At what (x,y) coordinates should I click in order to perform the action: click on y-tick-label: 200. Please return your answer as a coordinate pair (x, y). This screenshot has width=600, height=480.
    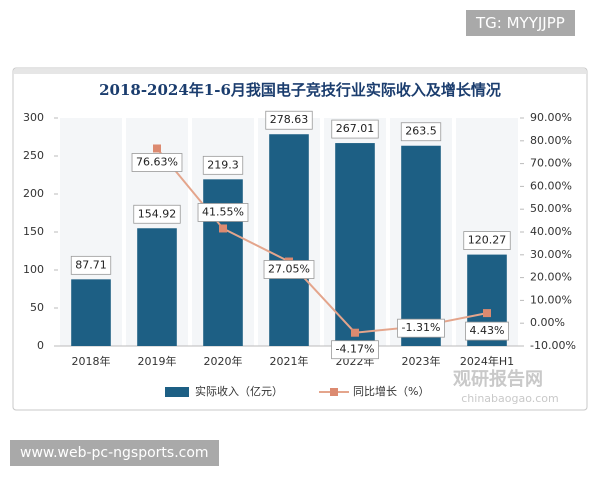
    Looking at the image, I should click on (33, 193).